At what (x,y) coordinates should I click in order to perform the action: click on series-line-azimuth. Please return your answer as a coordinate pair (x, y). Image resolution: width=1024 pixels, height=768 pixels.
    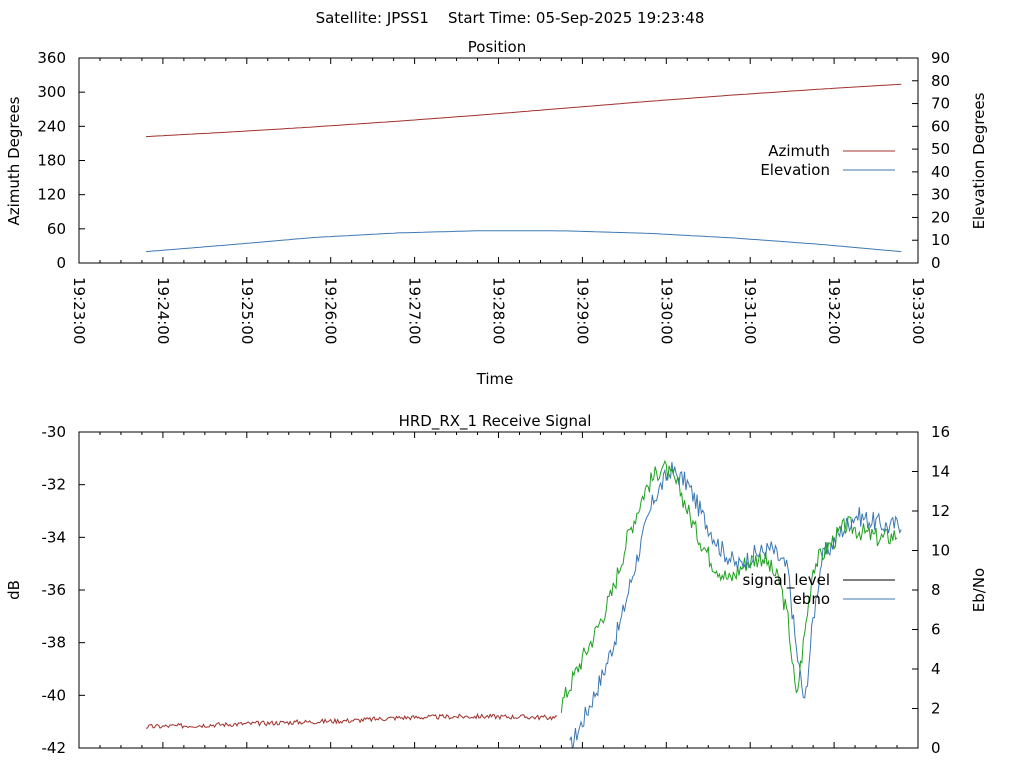
    Looking at the image, I should click on (524, 110).